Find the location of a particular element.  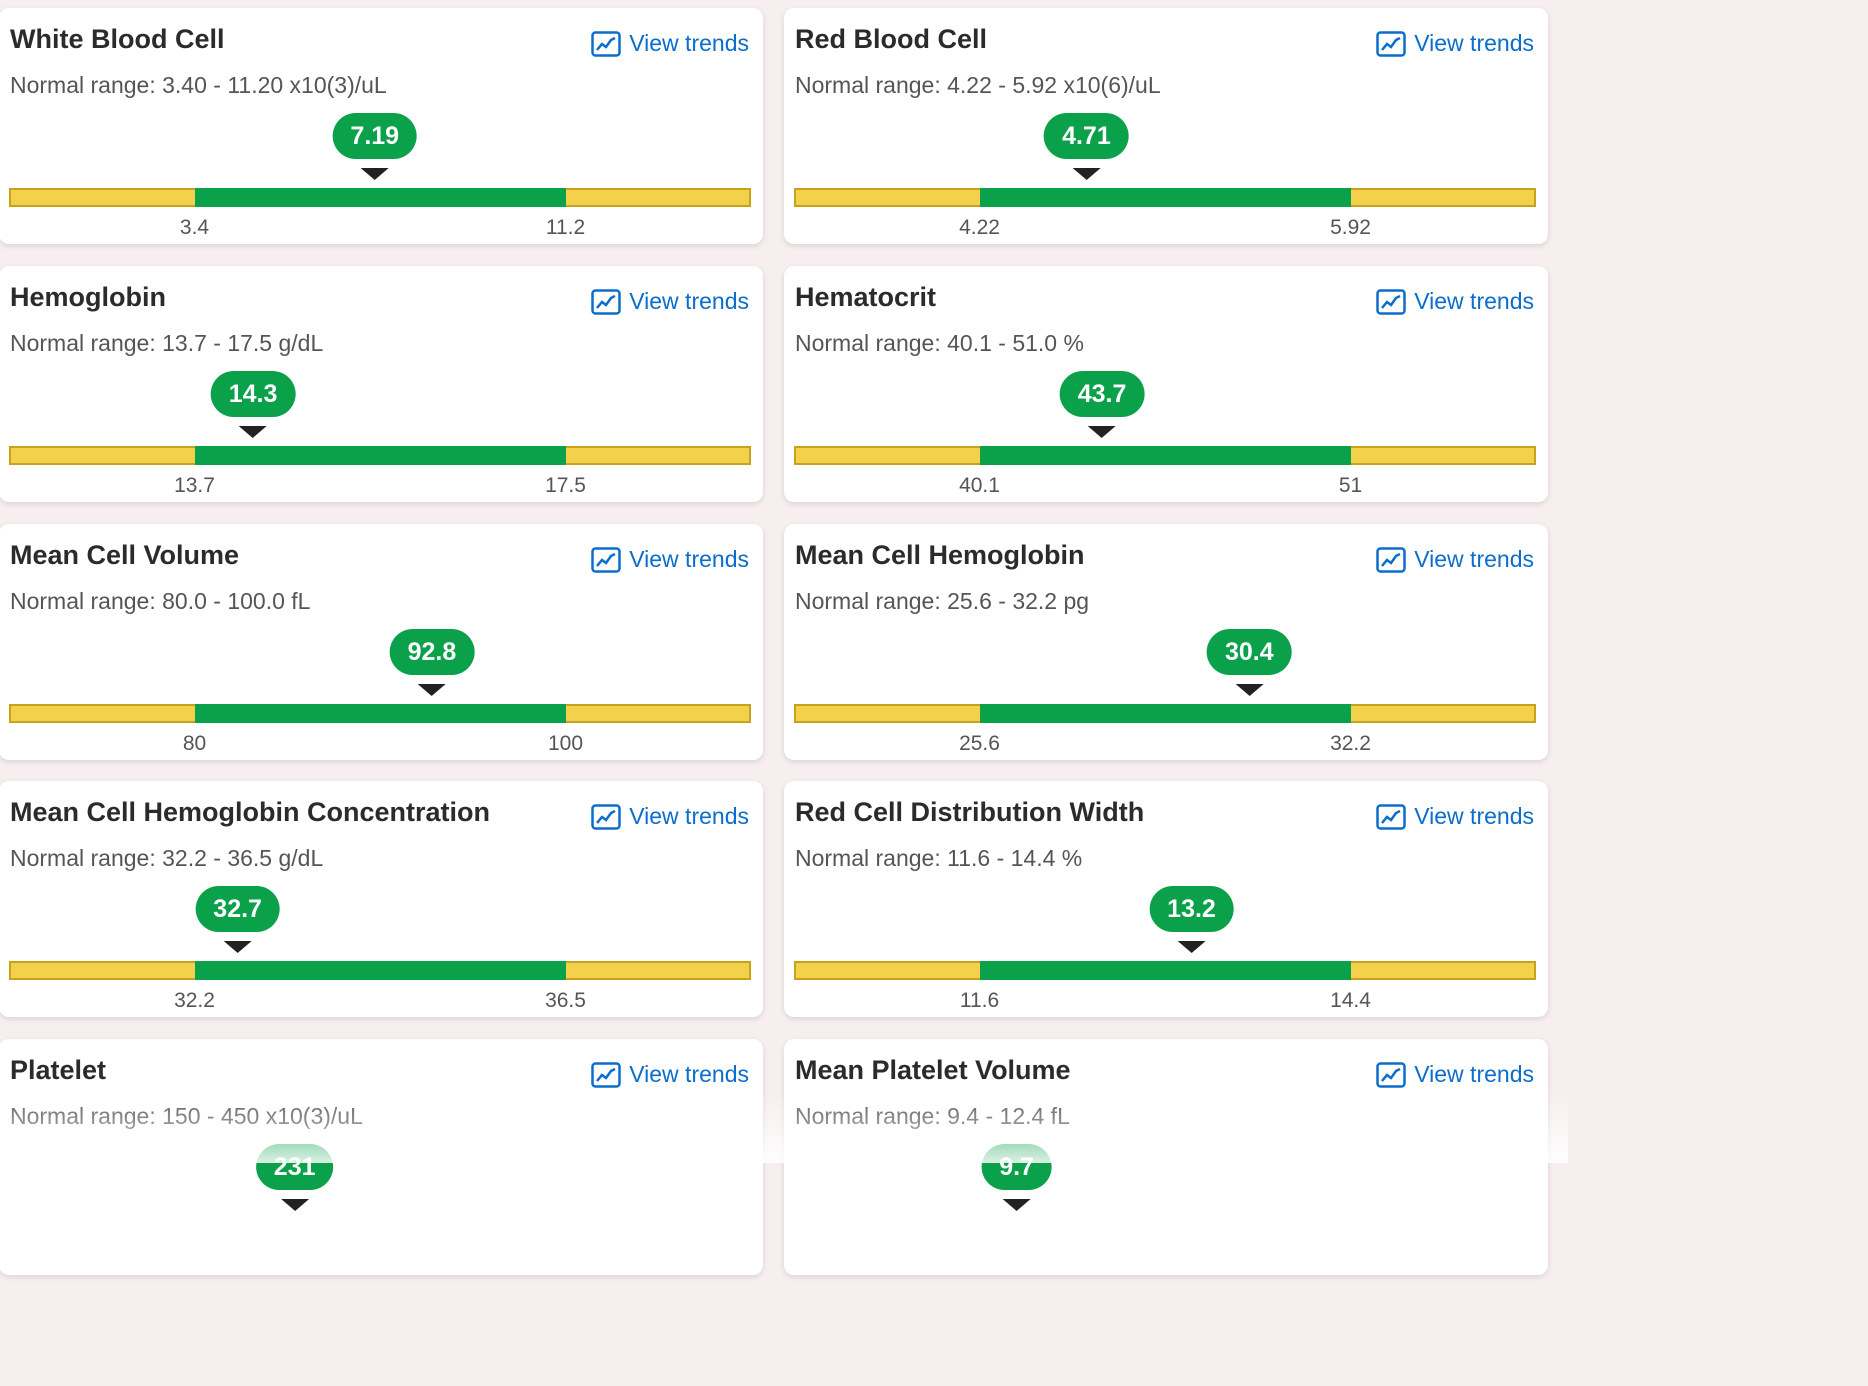

result-value-marker: 231 is located at coordinates (294, 1177).